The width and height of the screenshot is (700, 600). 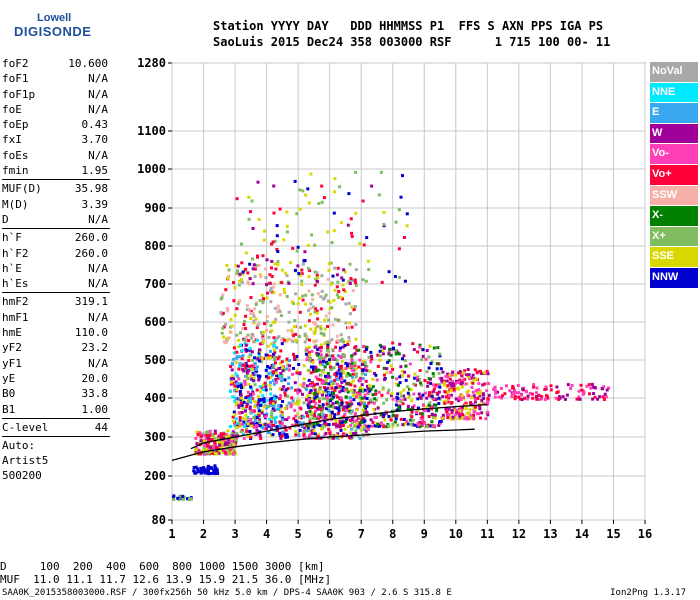 I want to click on y-tick-label: 1000, so click(x=151, y=169).